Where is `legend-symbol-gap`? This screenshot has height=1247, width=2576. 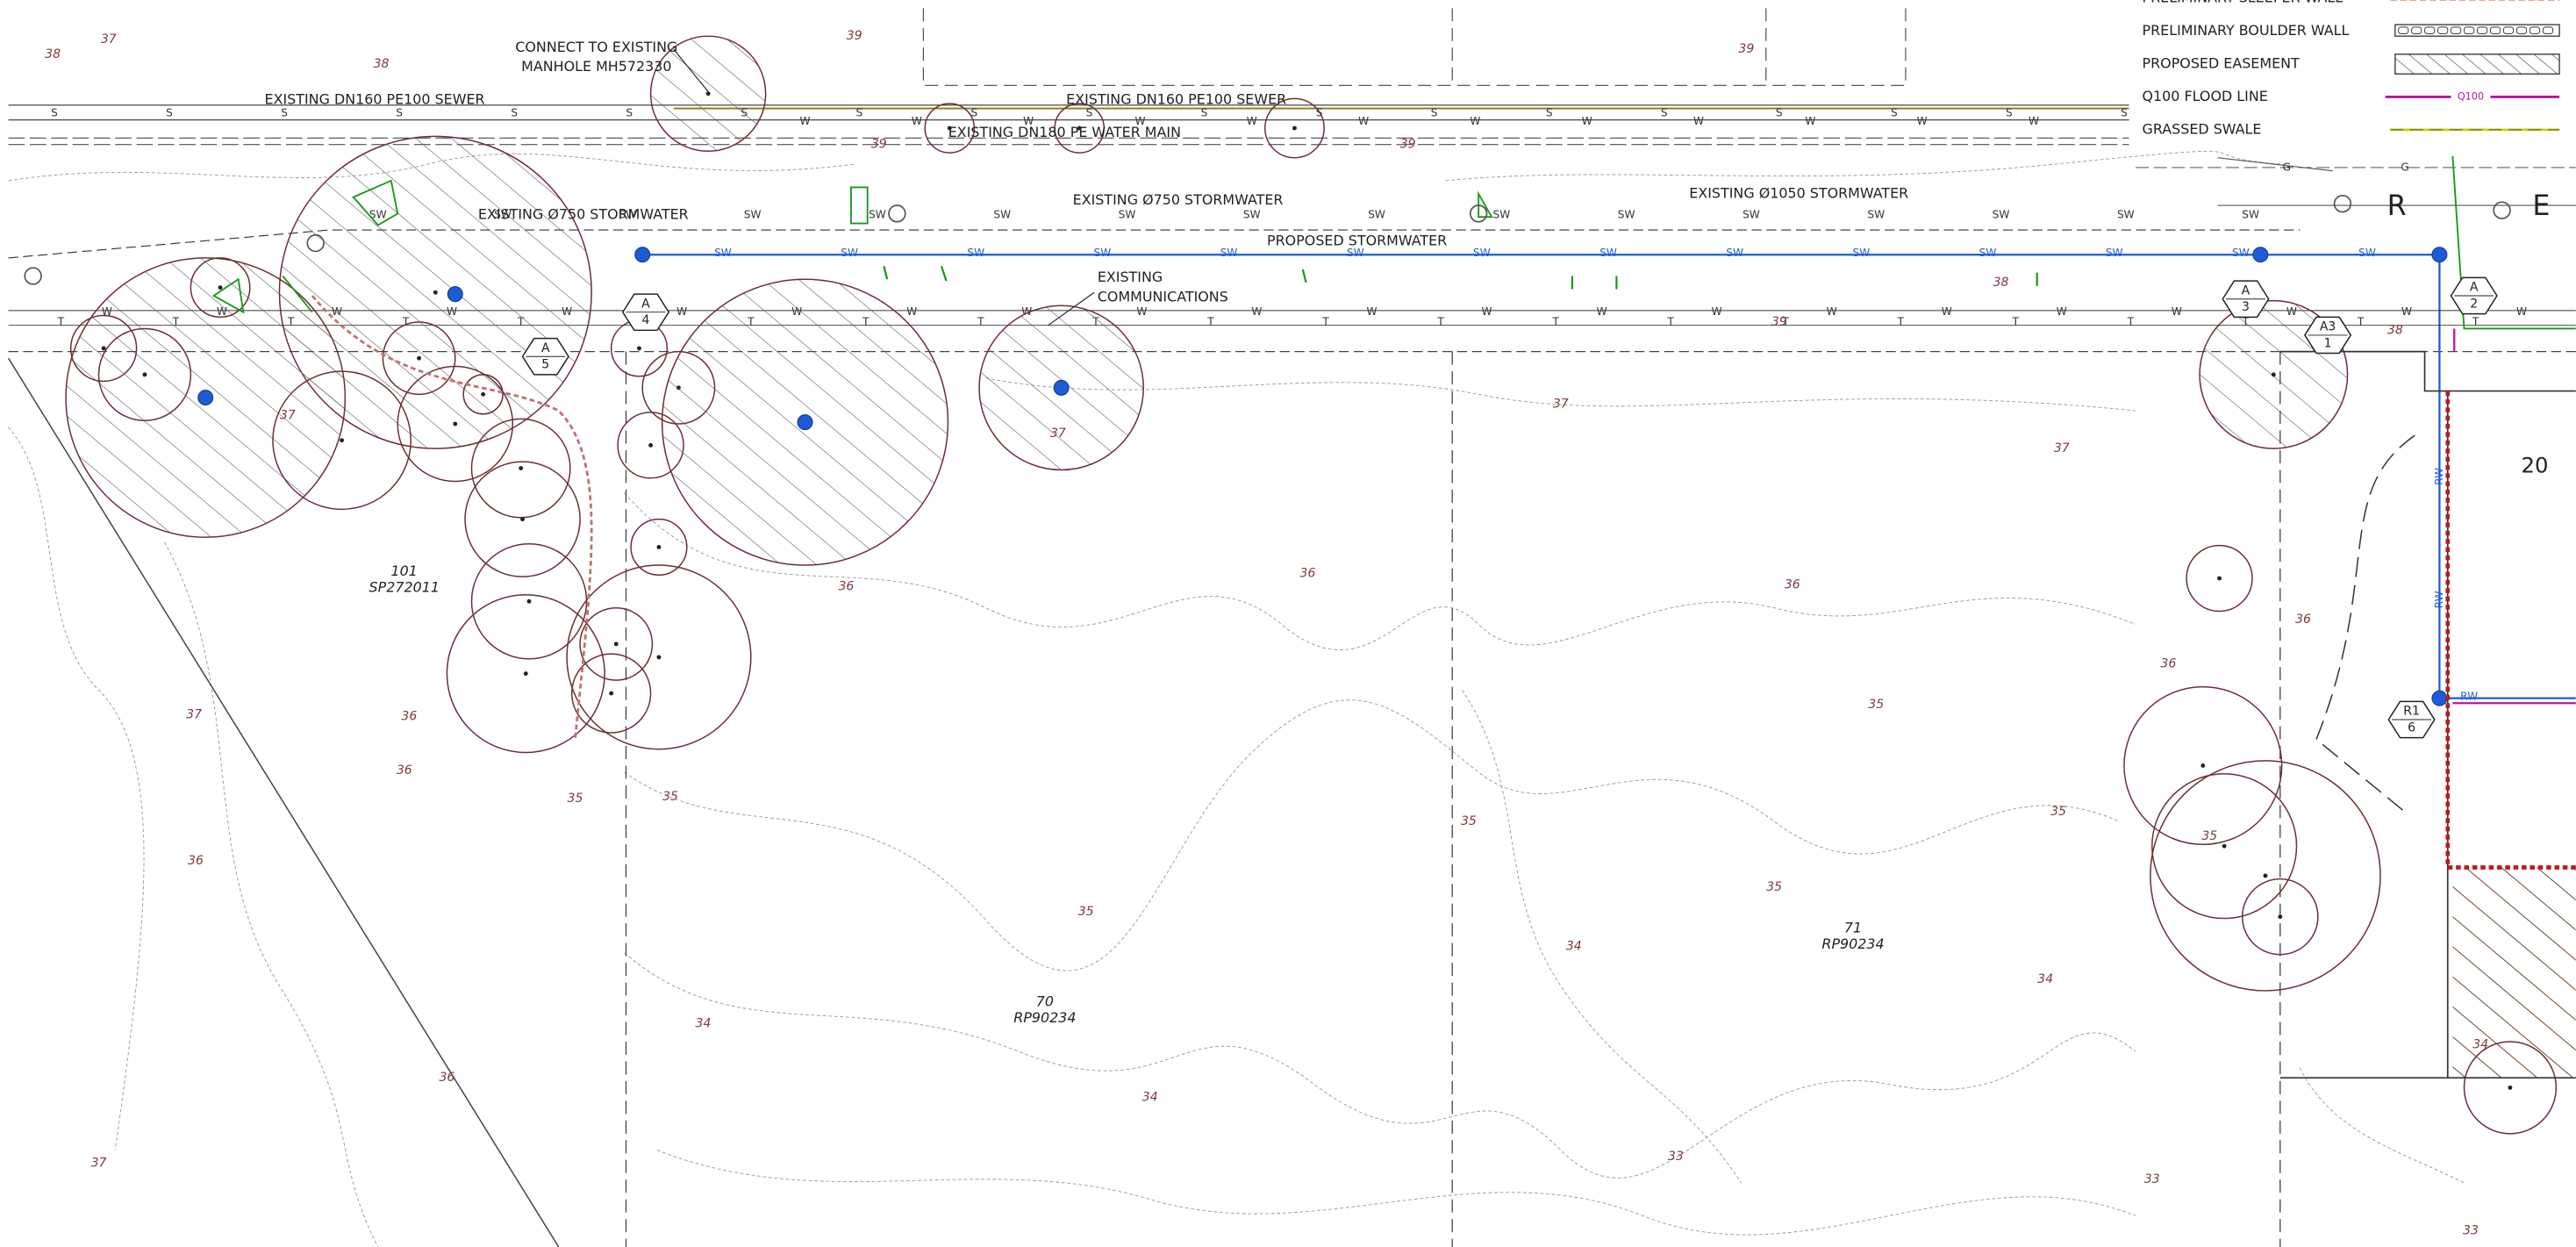
legend-symbol-gap is located at coordinates (2471, 97).